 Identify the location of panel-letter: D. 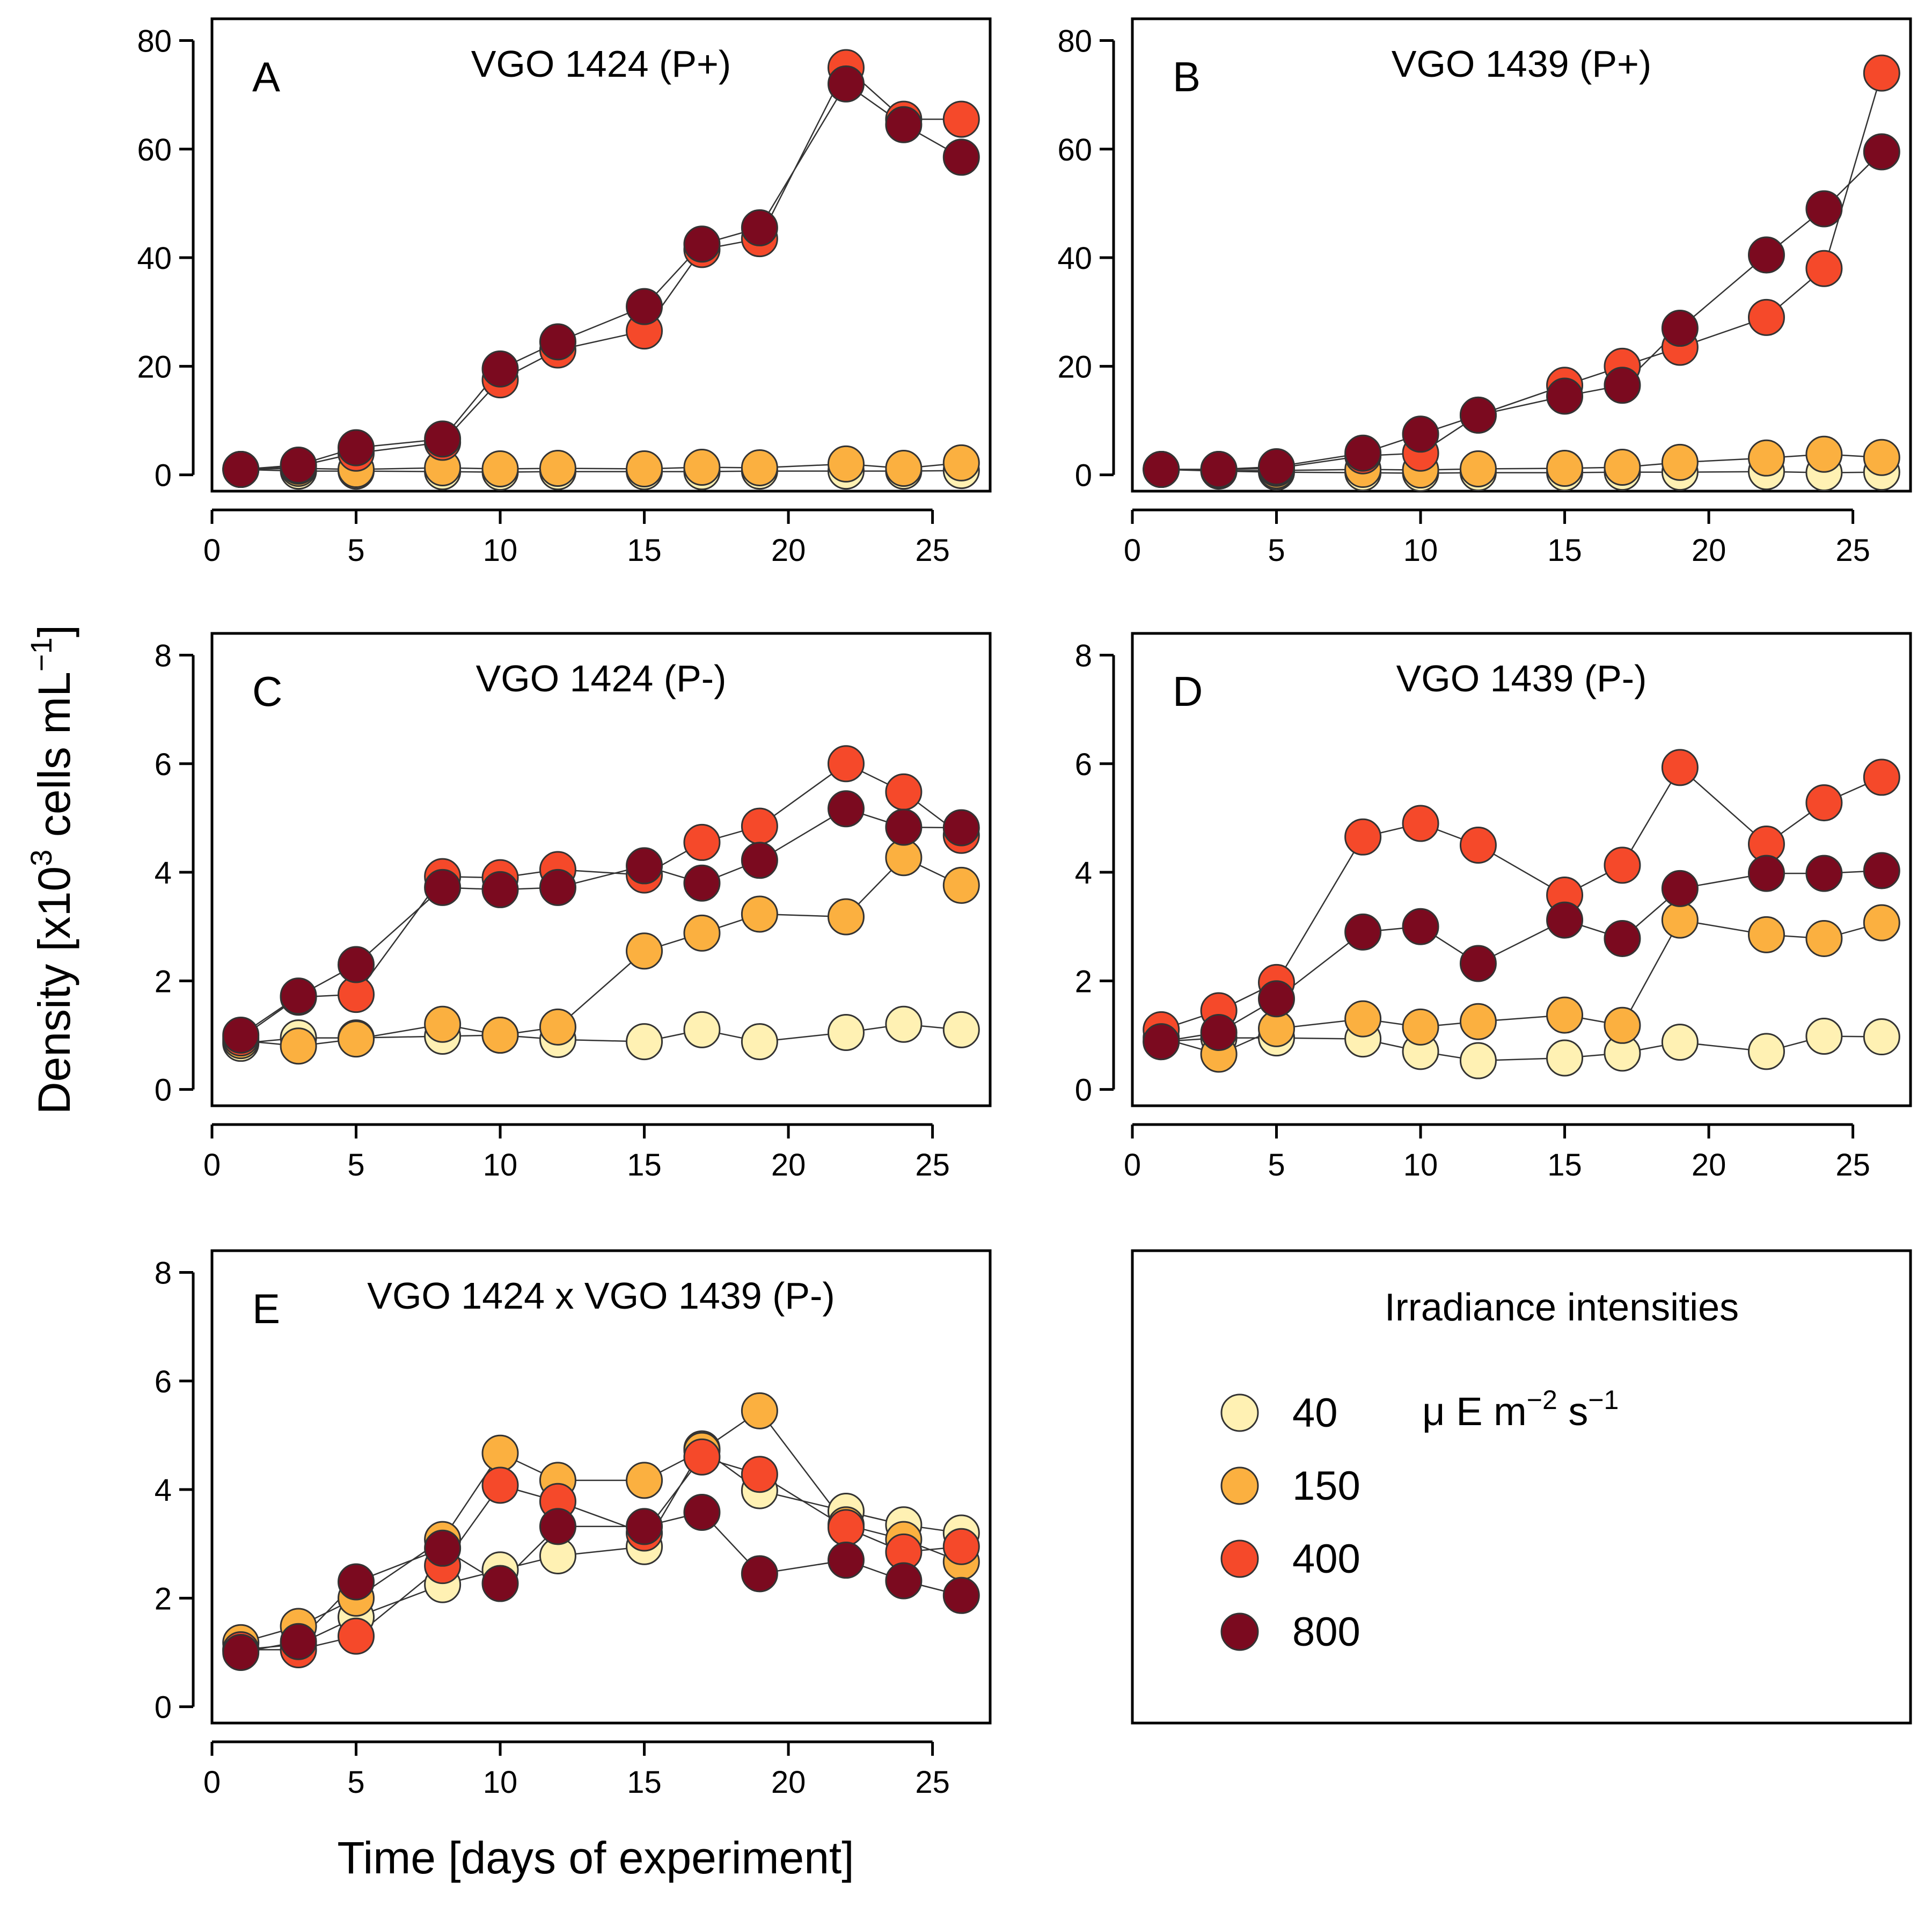
(1188, 691).